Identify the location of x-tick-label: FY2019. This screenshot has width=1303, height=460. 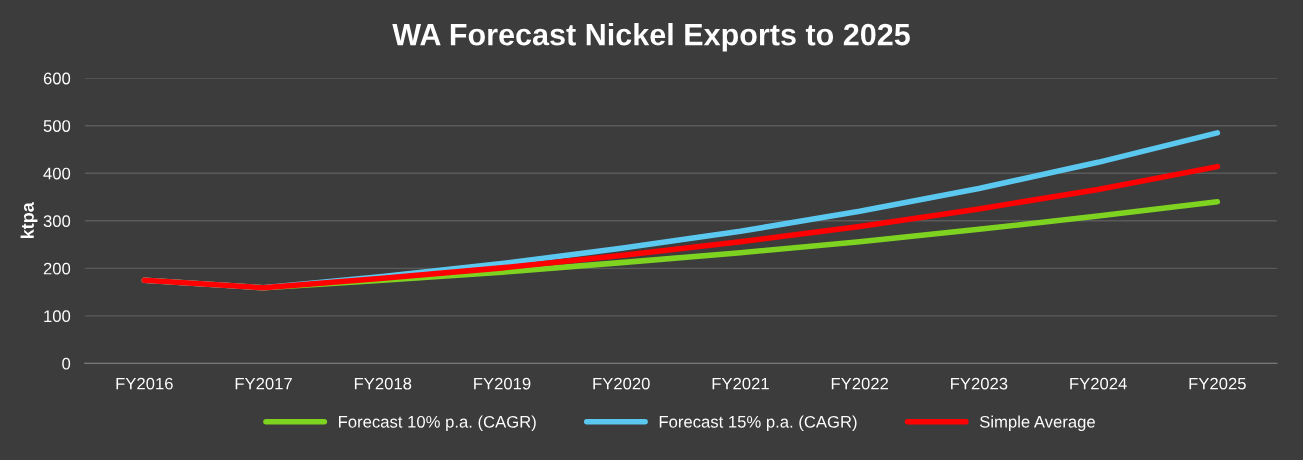
(502, 383).